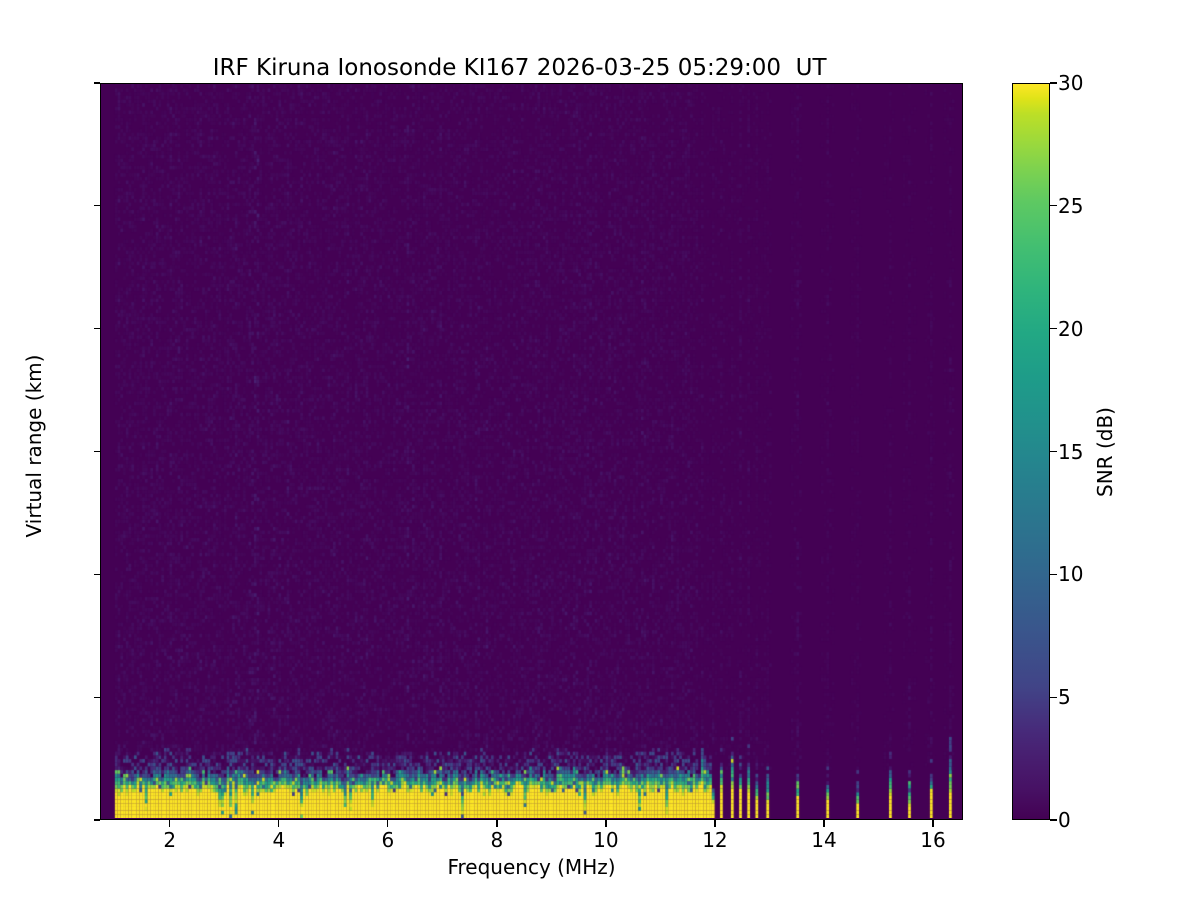 The width and height of the screenshot is (1200, 900). What do you see at coordinates (1071, 328) in the screenshot?
I see `colorbar-tick-label: 20` at bounding box center [1071, 328].